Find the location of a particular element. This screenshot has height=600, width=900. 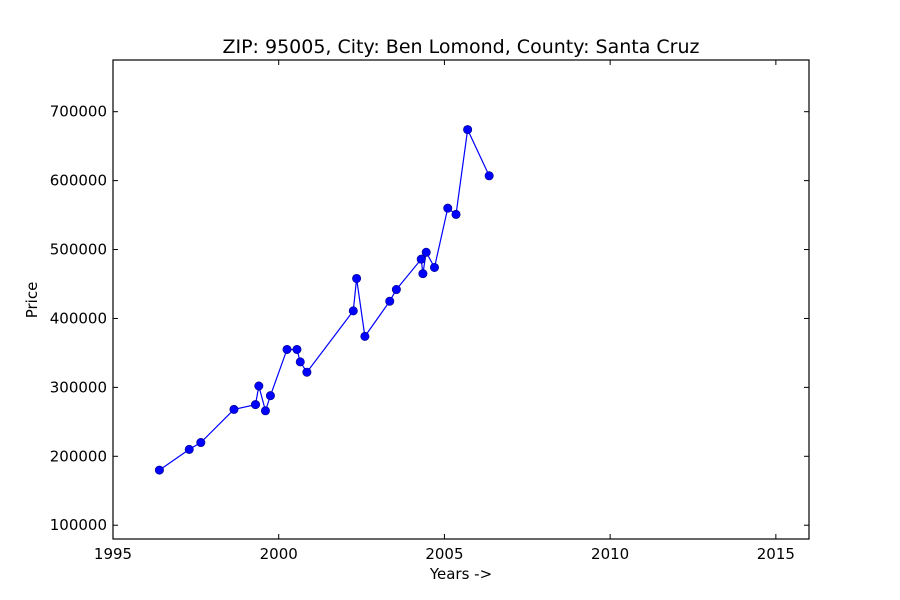

x-tick-label: 2000 is located at coordinates (279, 554).